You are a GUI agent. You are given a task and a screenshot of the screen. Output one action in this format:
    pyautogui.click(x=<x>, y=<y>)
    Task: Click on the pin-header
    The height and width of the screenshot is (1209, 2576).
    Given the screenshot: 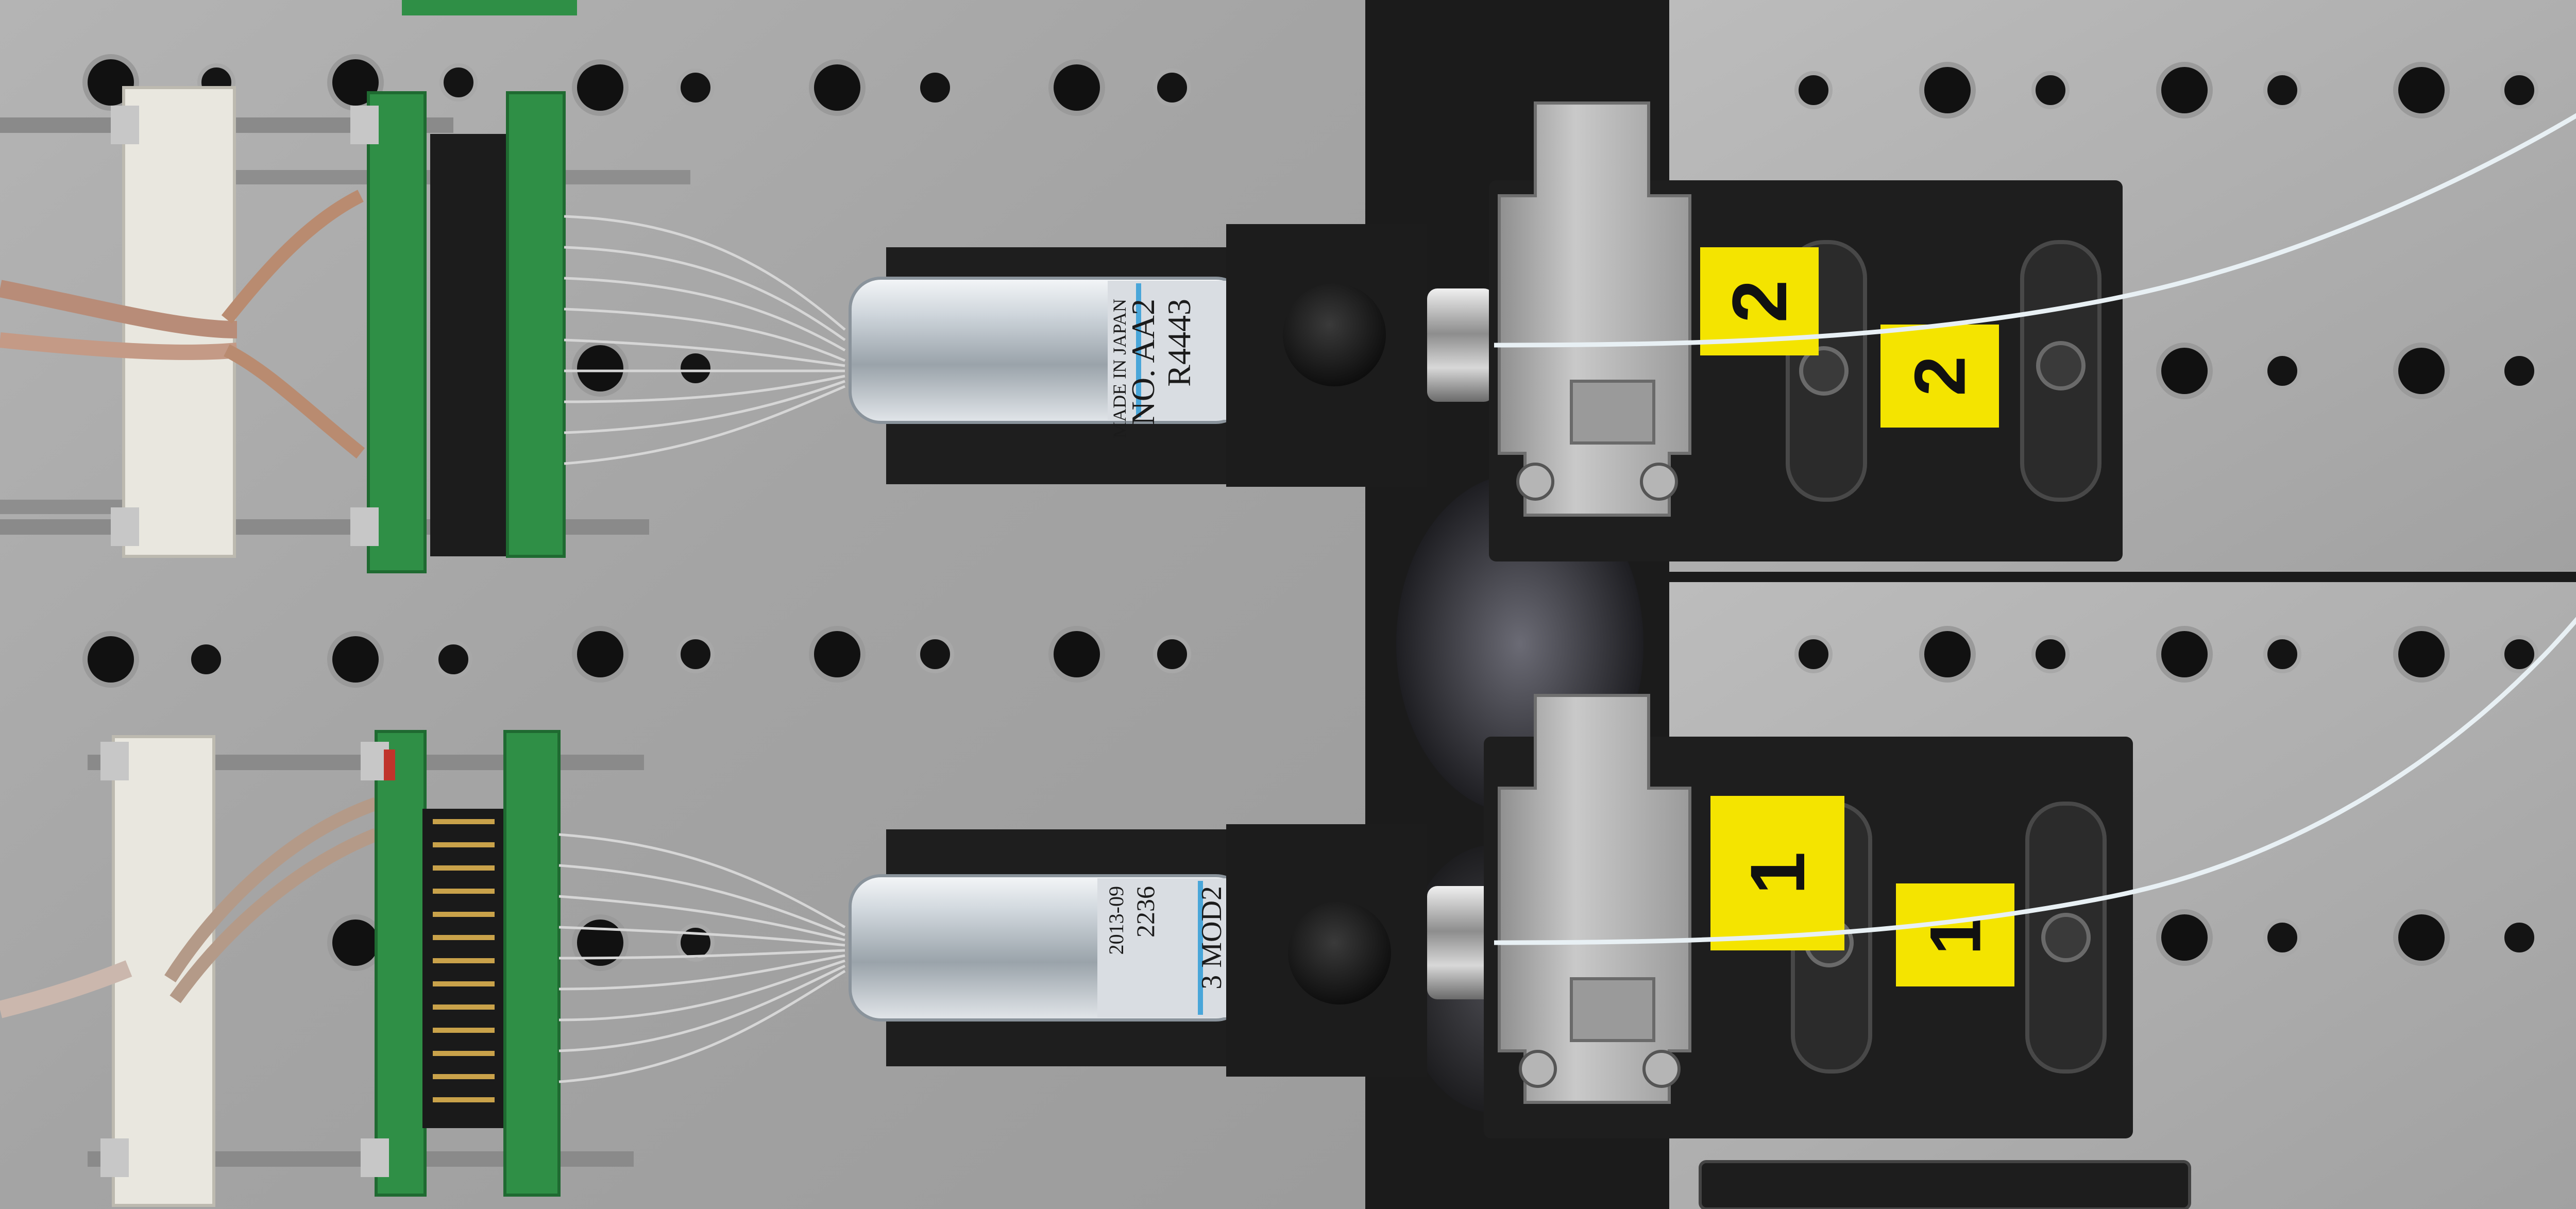 What is the action you would take?
    pyautogui.click(x=463, y=968)
    